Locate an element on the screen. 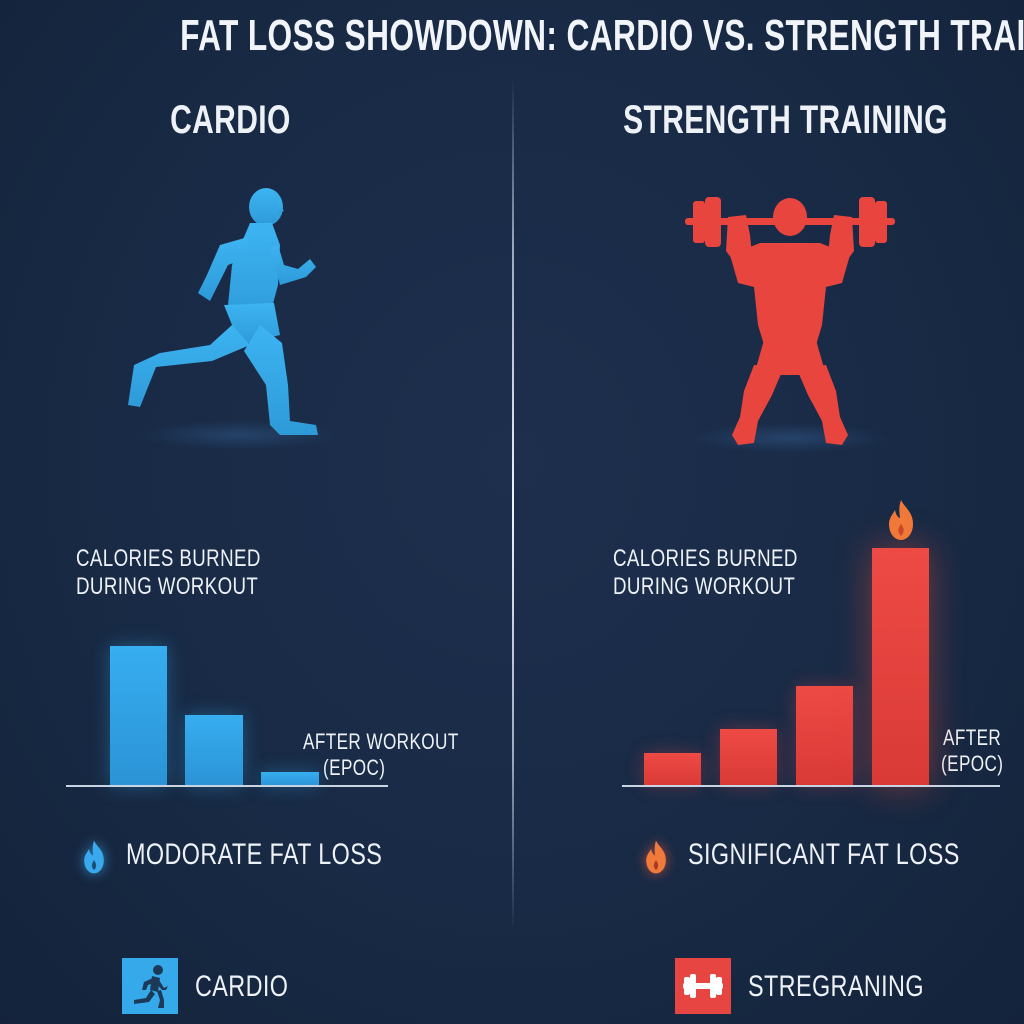 This screenshot has height=1024, width=1024. cardio-heading: CARDIO is located at coordinates (230, 120).